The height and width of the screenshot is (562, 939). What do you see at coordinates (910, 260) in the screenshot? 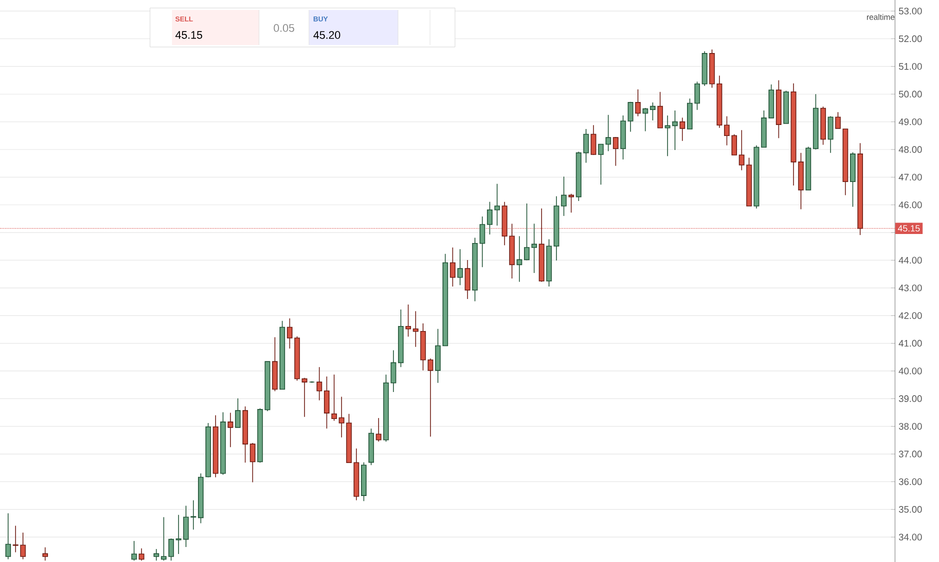
I see `y-tick-label: 44.00` at bounding box center [910, 260].